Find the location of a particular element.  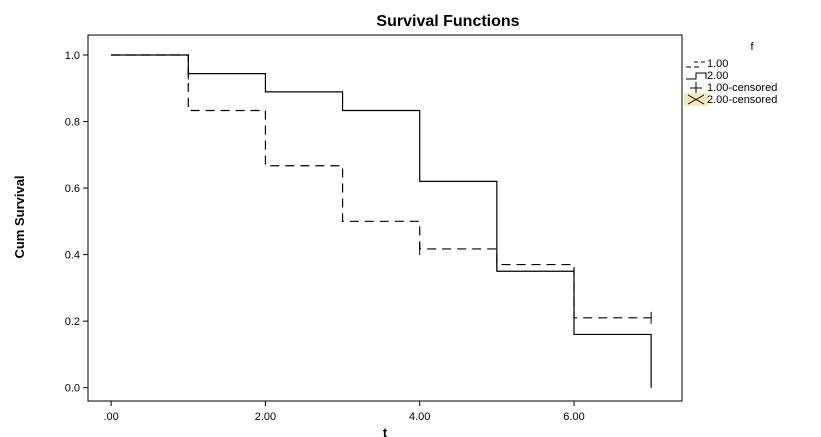

legend-item-2: 2.00 is located at coordinates (707, 76).